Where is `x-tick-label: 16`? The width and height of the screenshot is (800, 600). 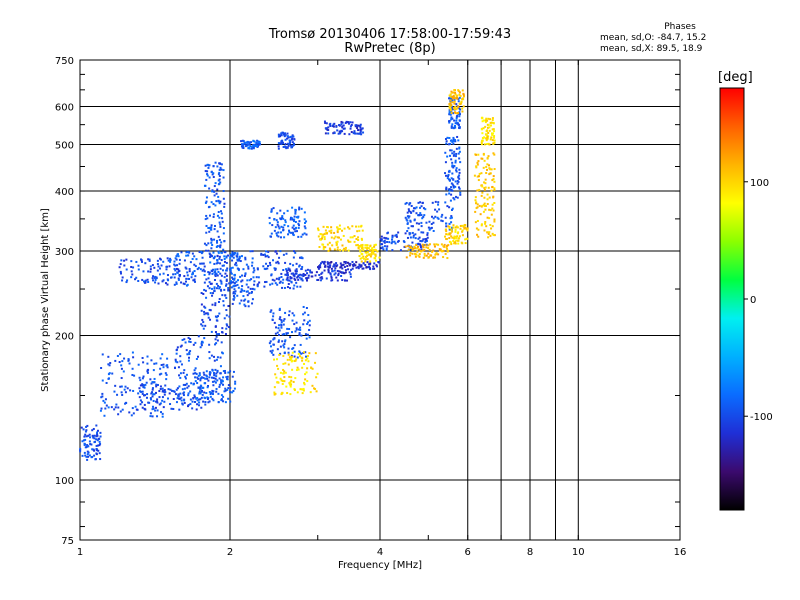
x-tick-label: 16 is located at coordinates (680, 552).